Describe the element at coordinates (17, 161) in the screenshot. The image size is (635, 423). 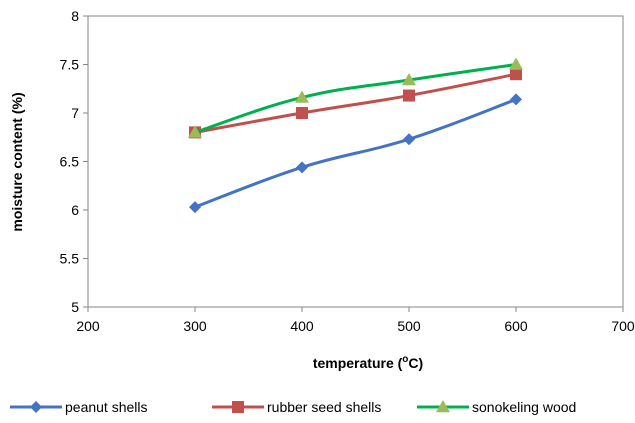
I see `y-axis-title: moisture content (%)` at that location.